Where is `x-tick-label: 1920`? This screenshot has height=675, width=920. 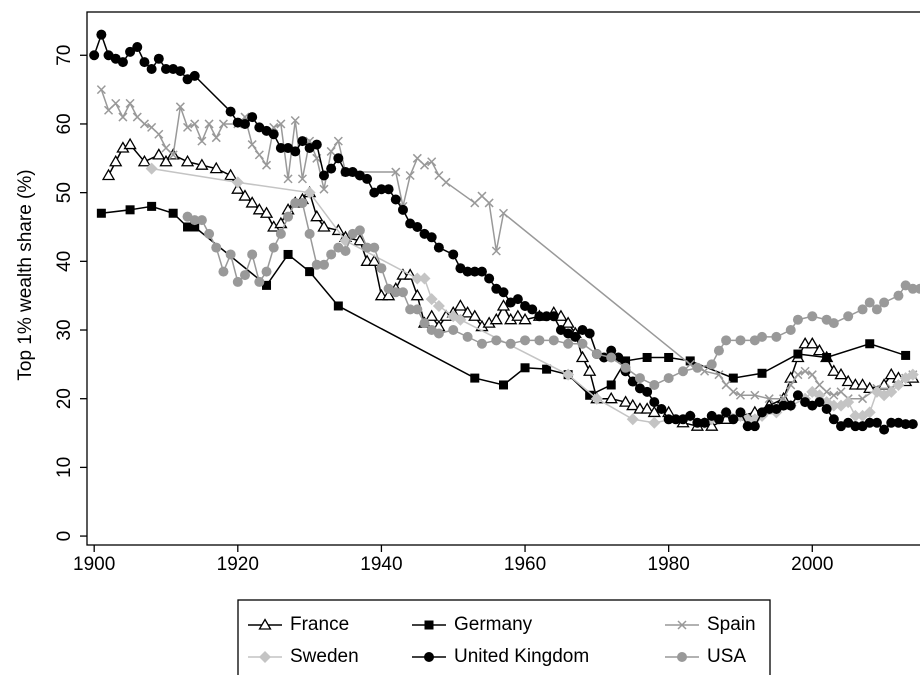
x-tick-label: 1920 is located at coordinates (238, 564).